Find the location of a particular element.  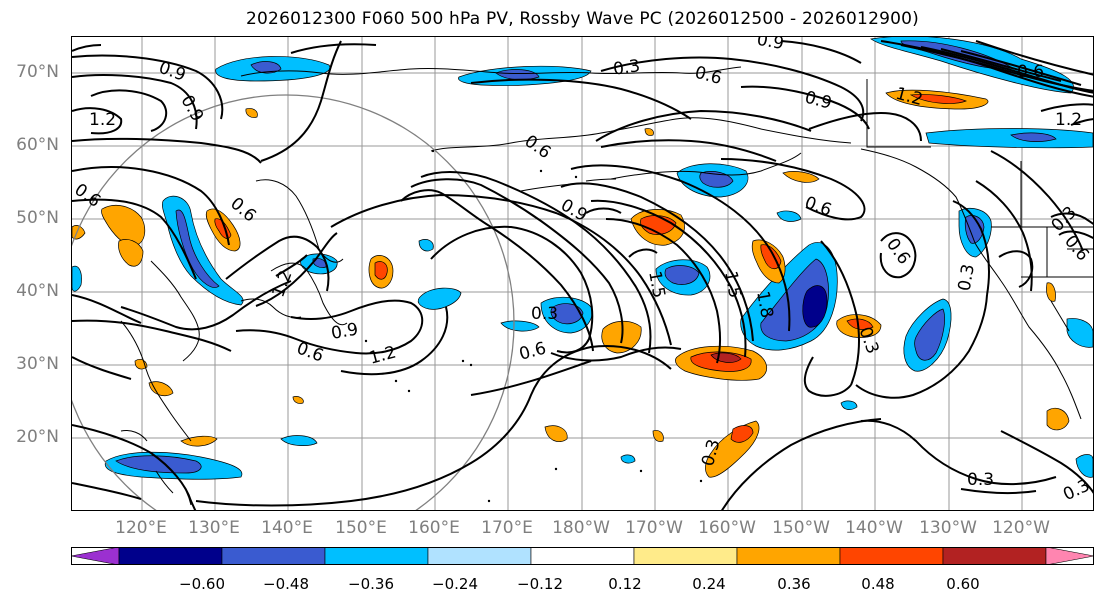

colorbar-tick-label: 0.60 is located at coordinates (963, 584).